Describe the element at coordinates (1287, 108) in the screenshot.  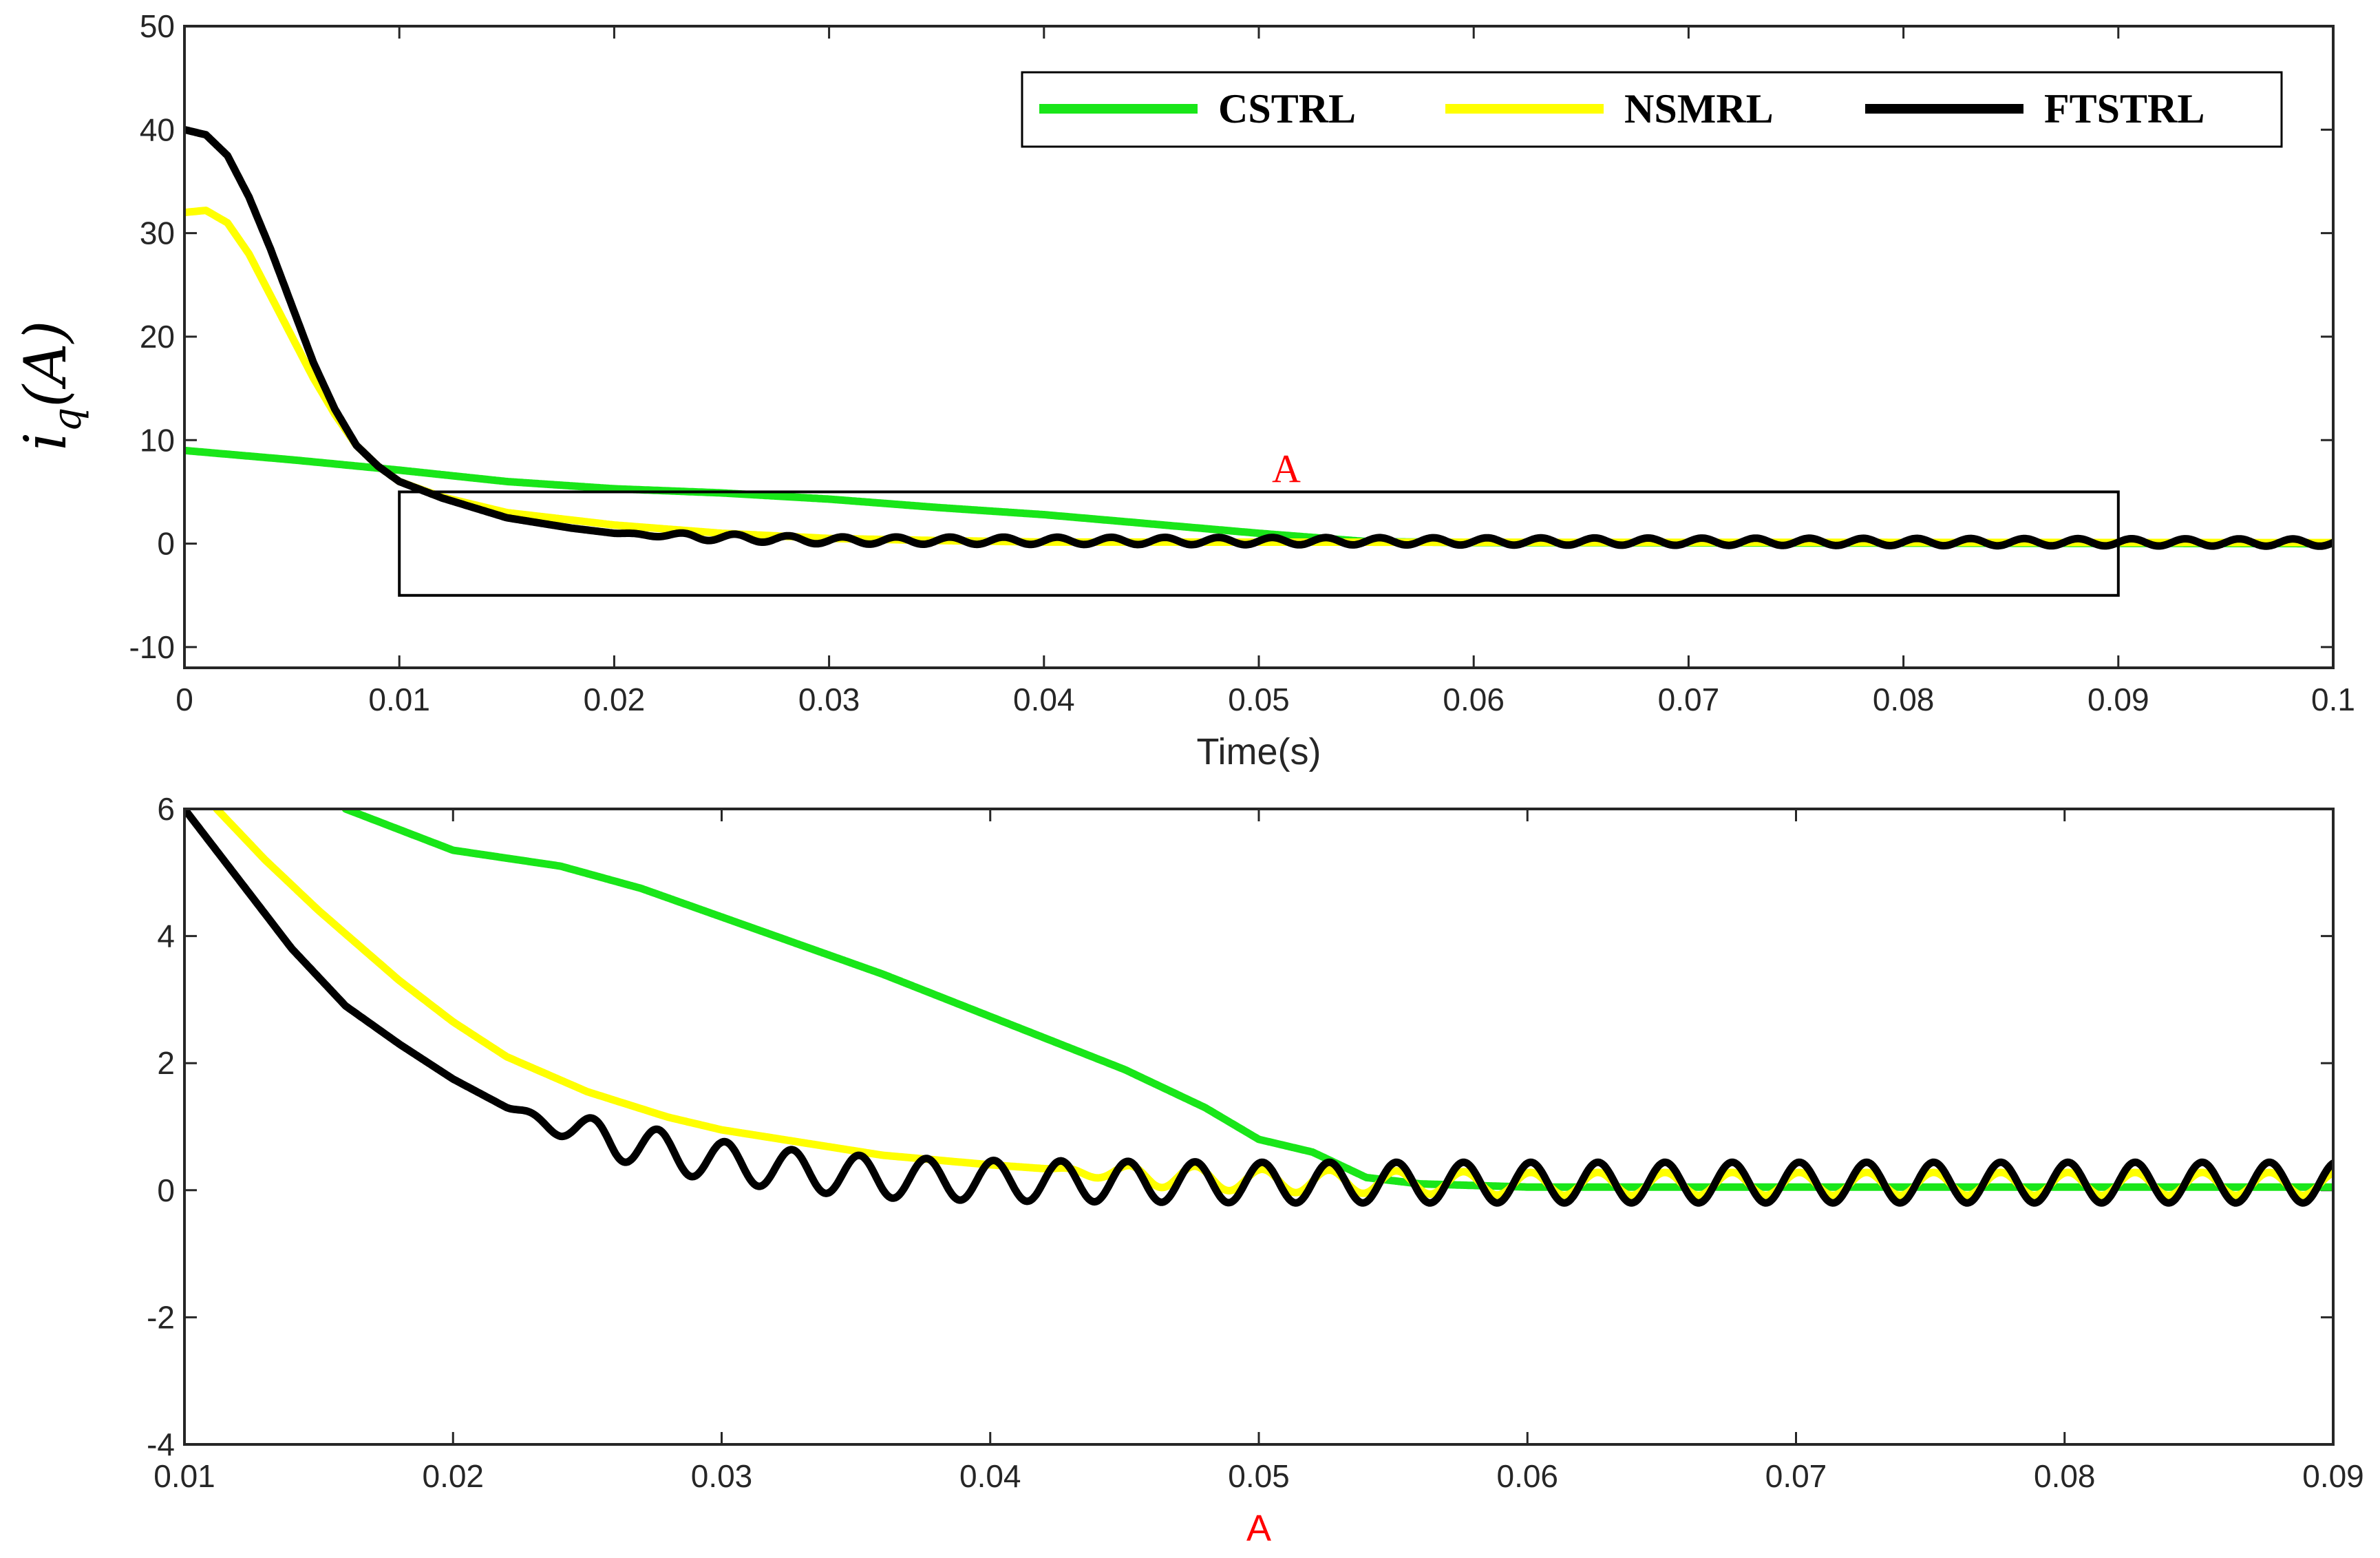
I see `legend-label-cstrl: CSTRL` at that location.